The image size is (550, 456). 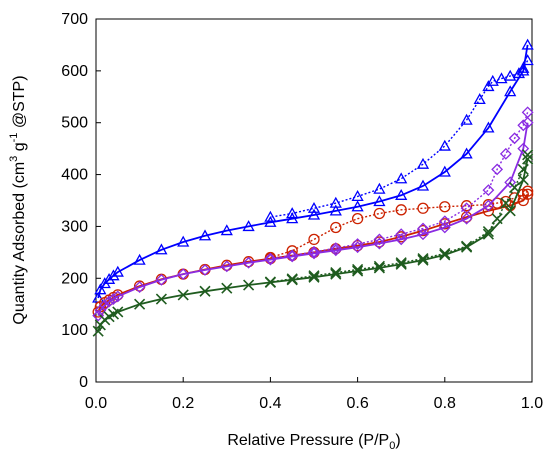 What do you see at coordinates (96, 403) in the screenshot?
I see `x-tick-label: 0.0` at bounding box center [96, 403].